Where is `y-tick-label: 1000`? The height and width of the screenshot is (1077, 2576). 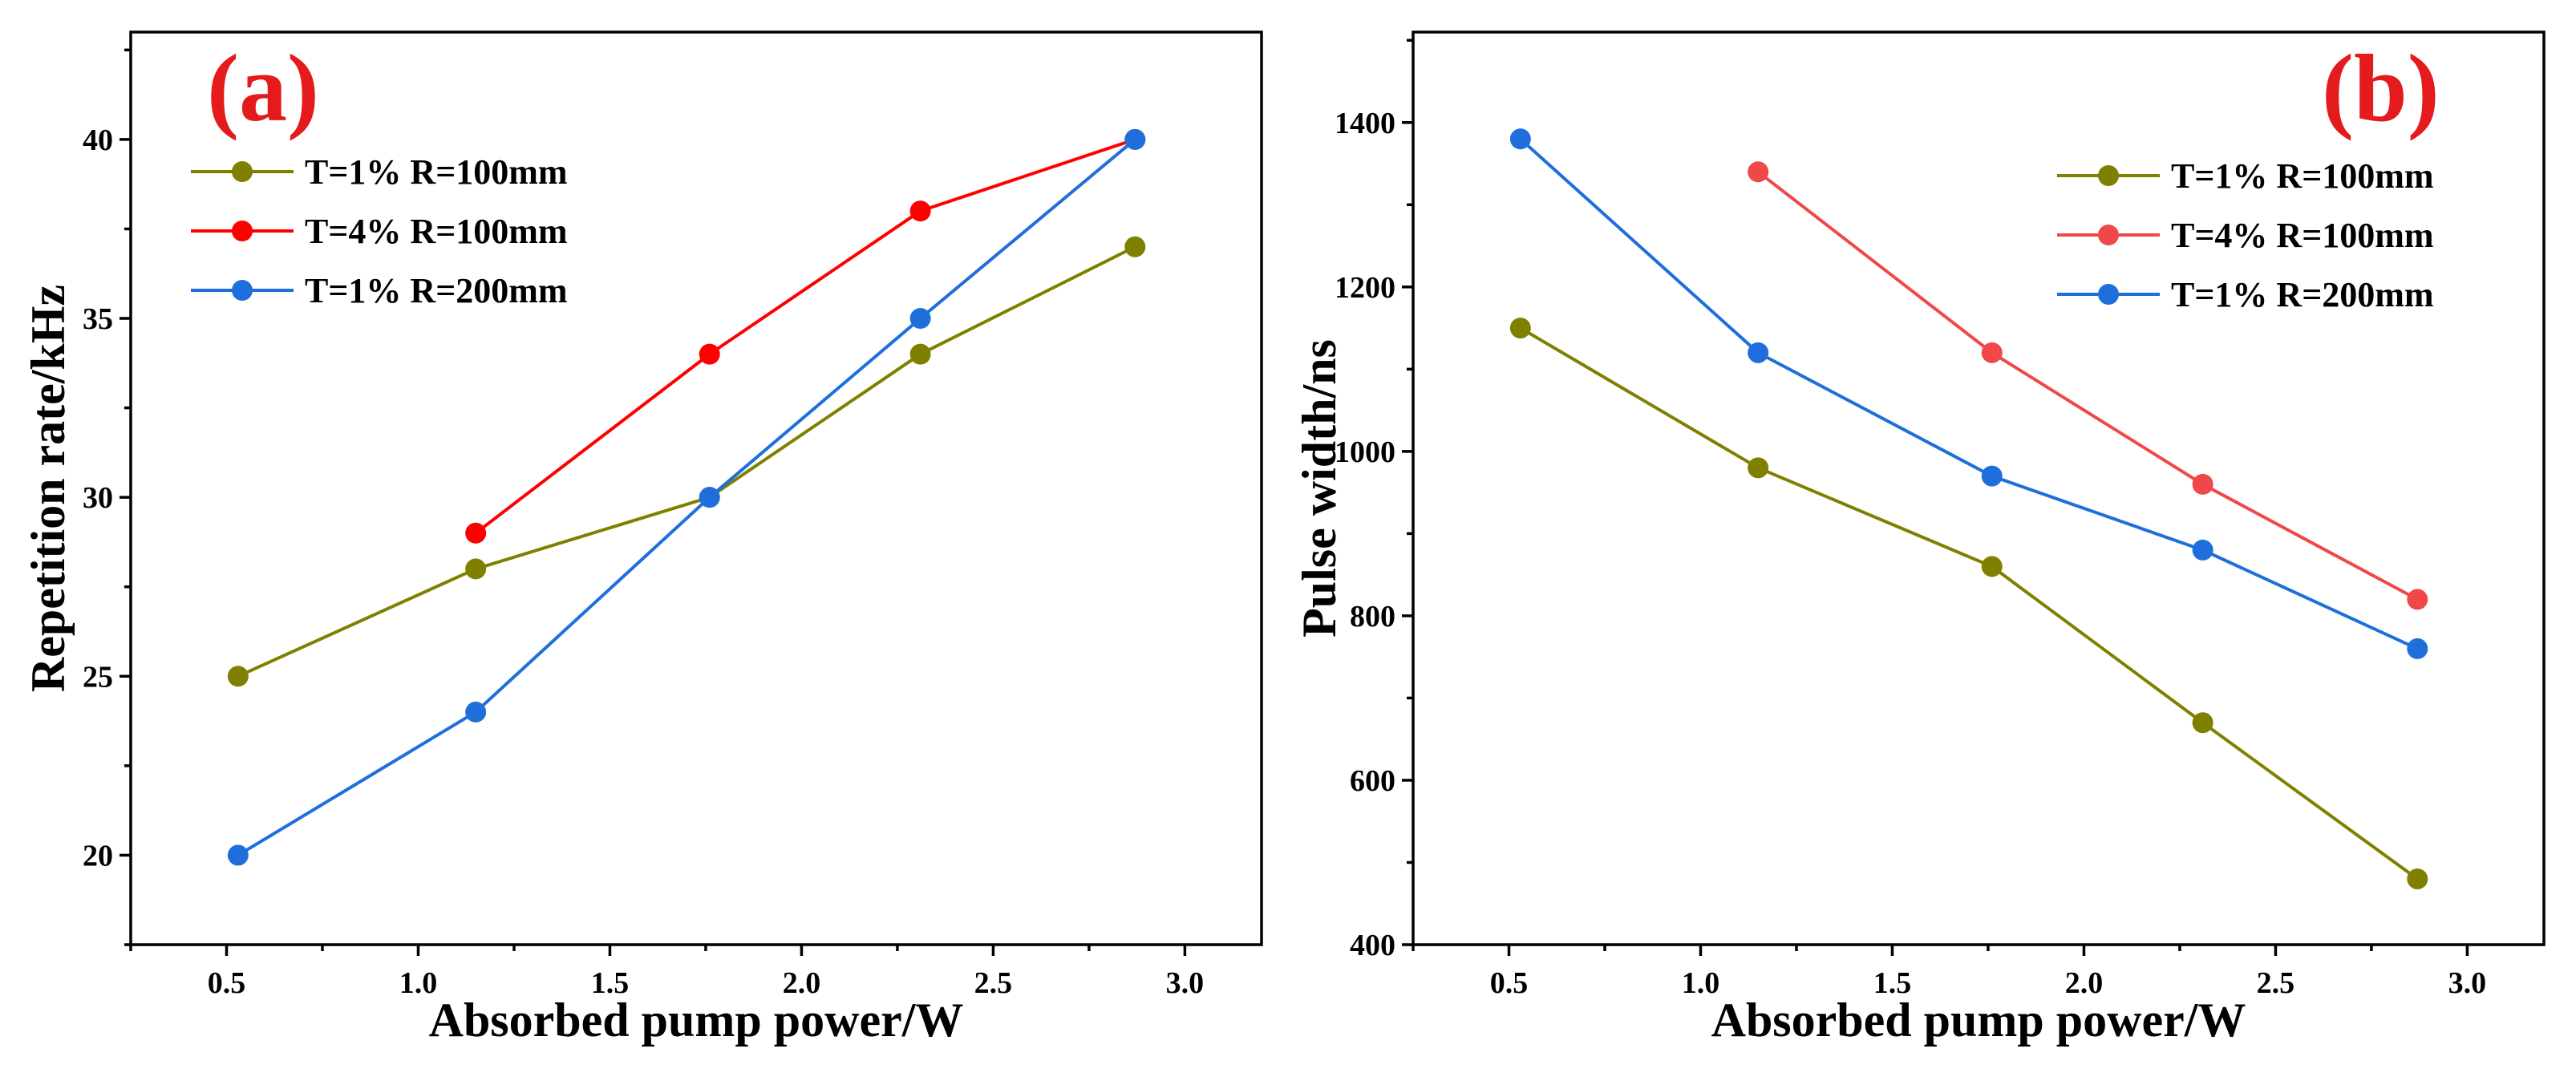 y-tick-label: 1000 is located at coordinates (1365, 452).